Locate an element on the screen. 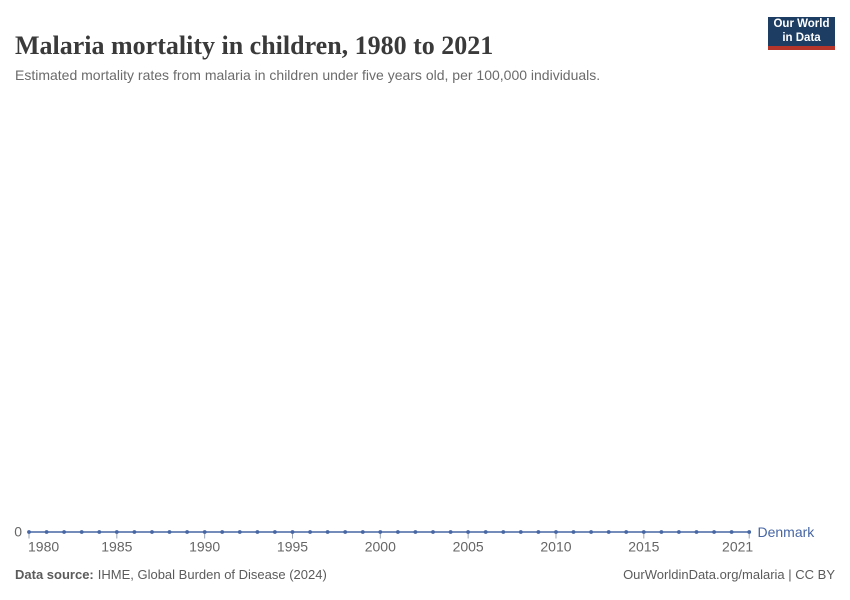 The width and height of the screenshot is (850, 600). owid-logo: Our World in Data is located at coordinates (801, 33).